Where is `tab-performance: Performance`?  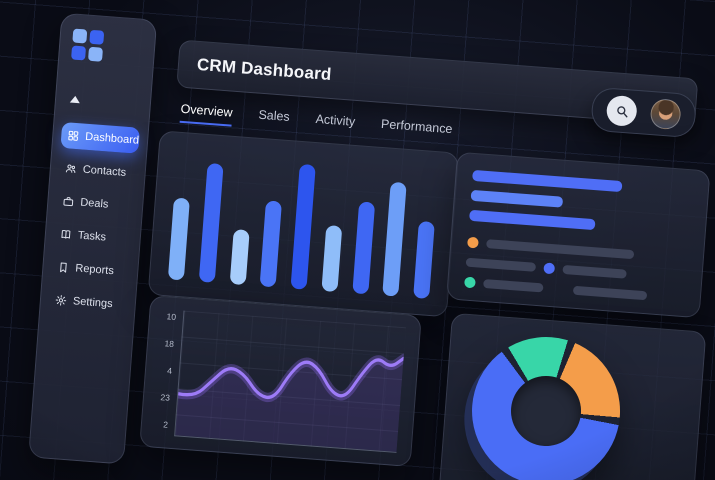 tab-performance: Performance is located at coordinates (416, 126).